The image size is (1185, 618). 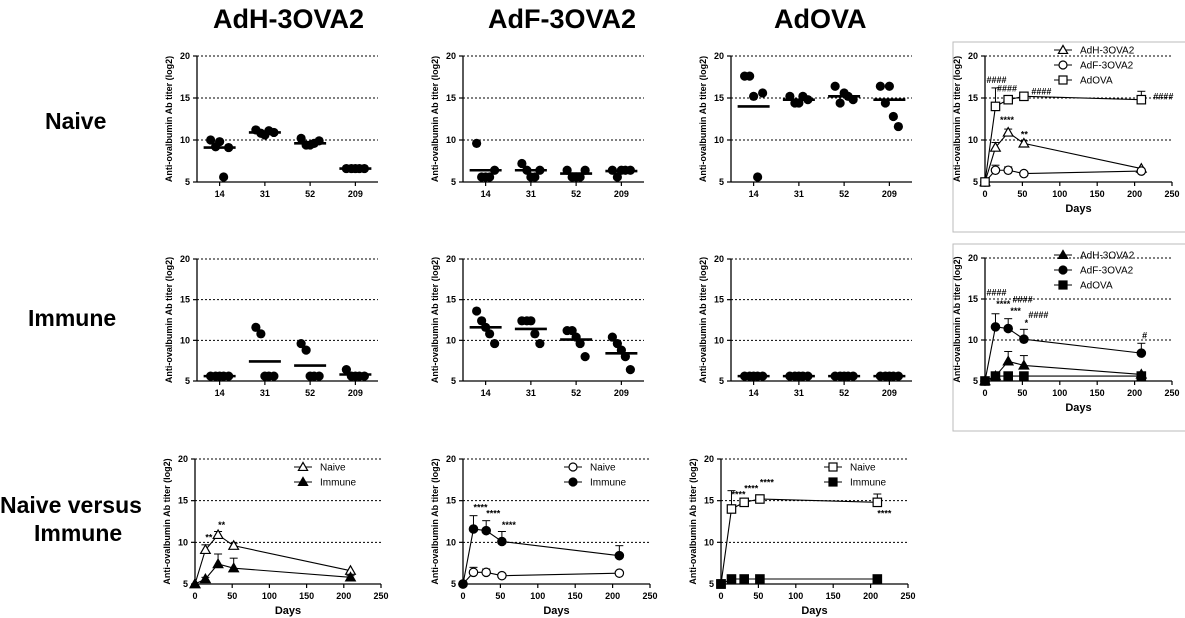 I want to click on nvi-adh-annotation: **, so click(x=209, y=538).